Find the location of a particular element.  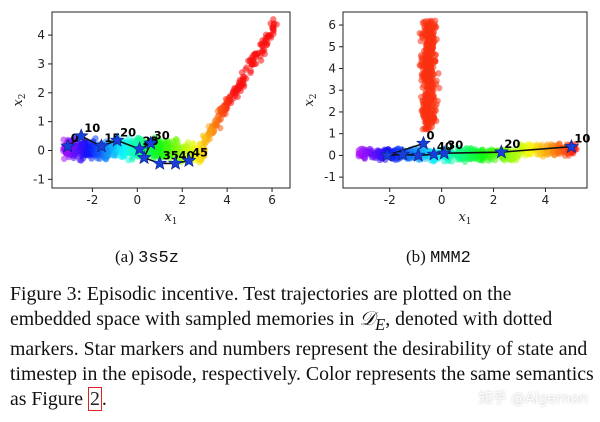

subcaption-a: (a) 3s5z is located at coordinates (147, 257).